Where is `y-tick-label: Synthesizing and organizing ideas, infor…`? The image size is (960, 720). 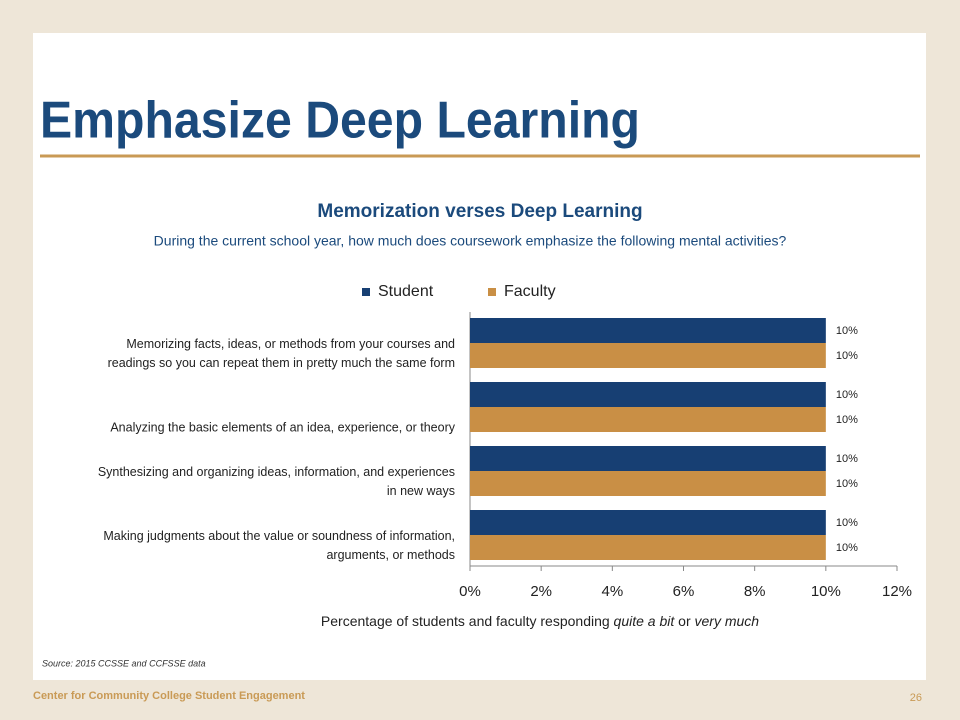 y-tick-label: Synthesizing and organizing ideas, infor… is located at coordinates (276, 481).